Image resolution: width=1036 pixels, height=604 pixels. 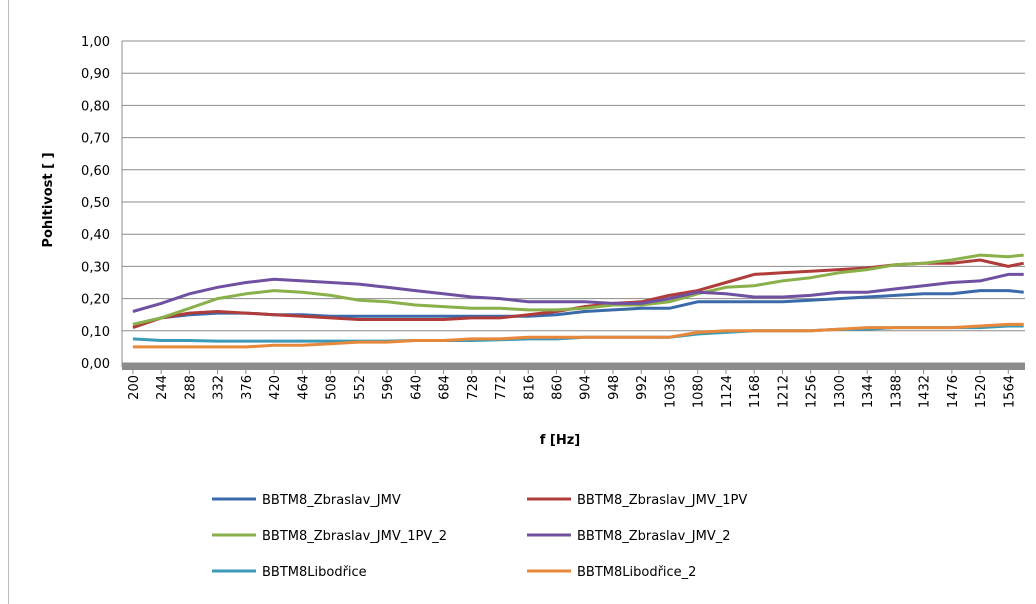 What do you see at coordinates (331, 500) in the screenshot?
I see `legend-label: BBTM8_Zbraslav_JMV` at bounding box center [331, 500].